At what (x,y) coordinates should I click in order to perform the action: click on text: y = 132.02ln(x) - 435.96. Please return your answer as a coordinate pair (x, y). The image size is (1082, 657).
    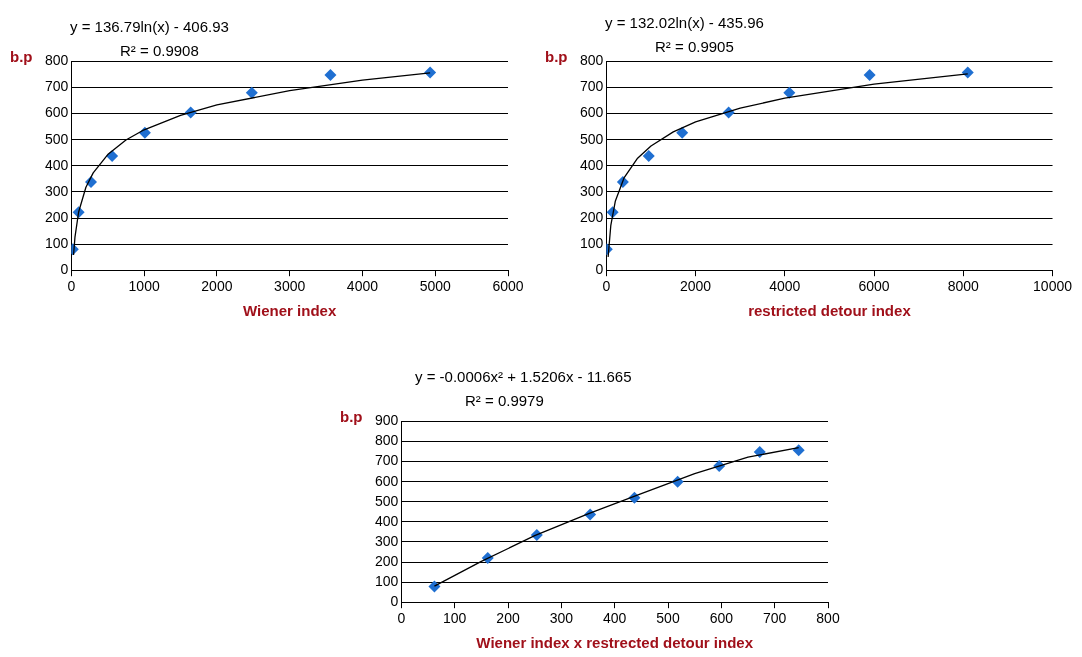
    Looking at the image, I should click on (684, 22).